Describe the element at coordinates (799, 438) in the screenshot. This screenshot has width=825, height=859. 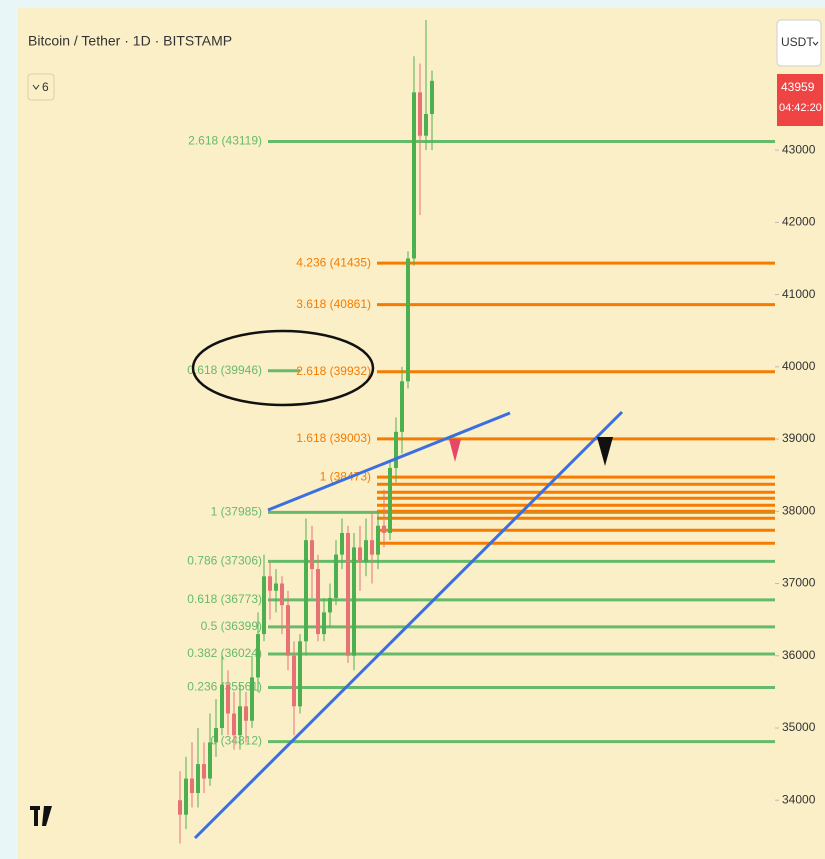
I see `y-tick-label: 39000` at that location.